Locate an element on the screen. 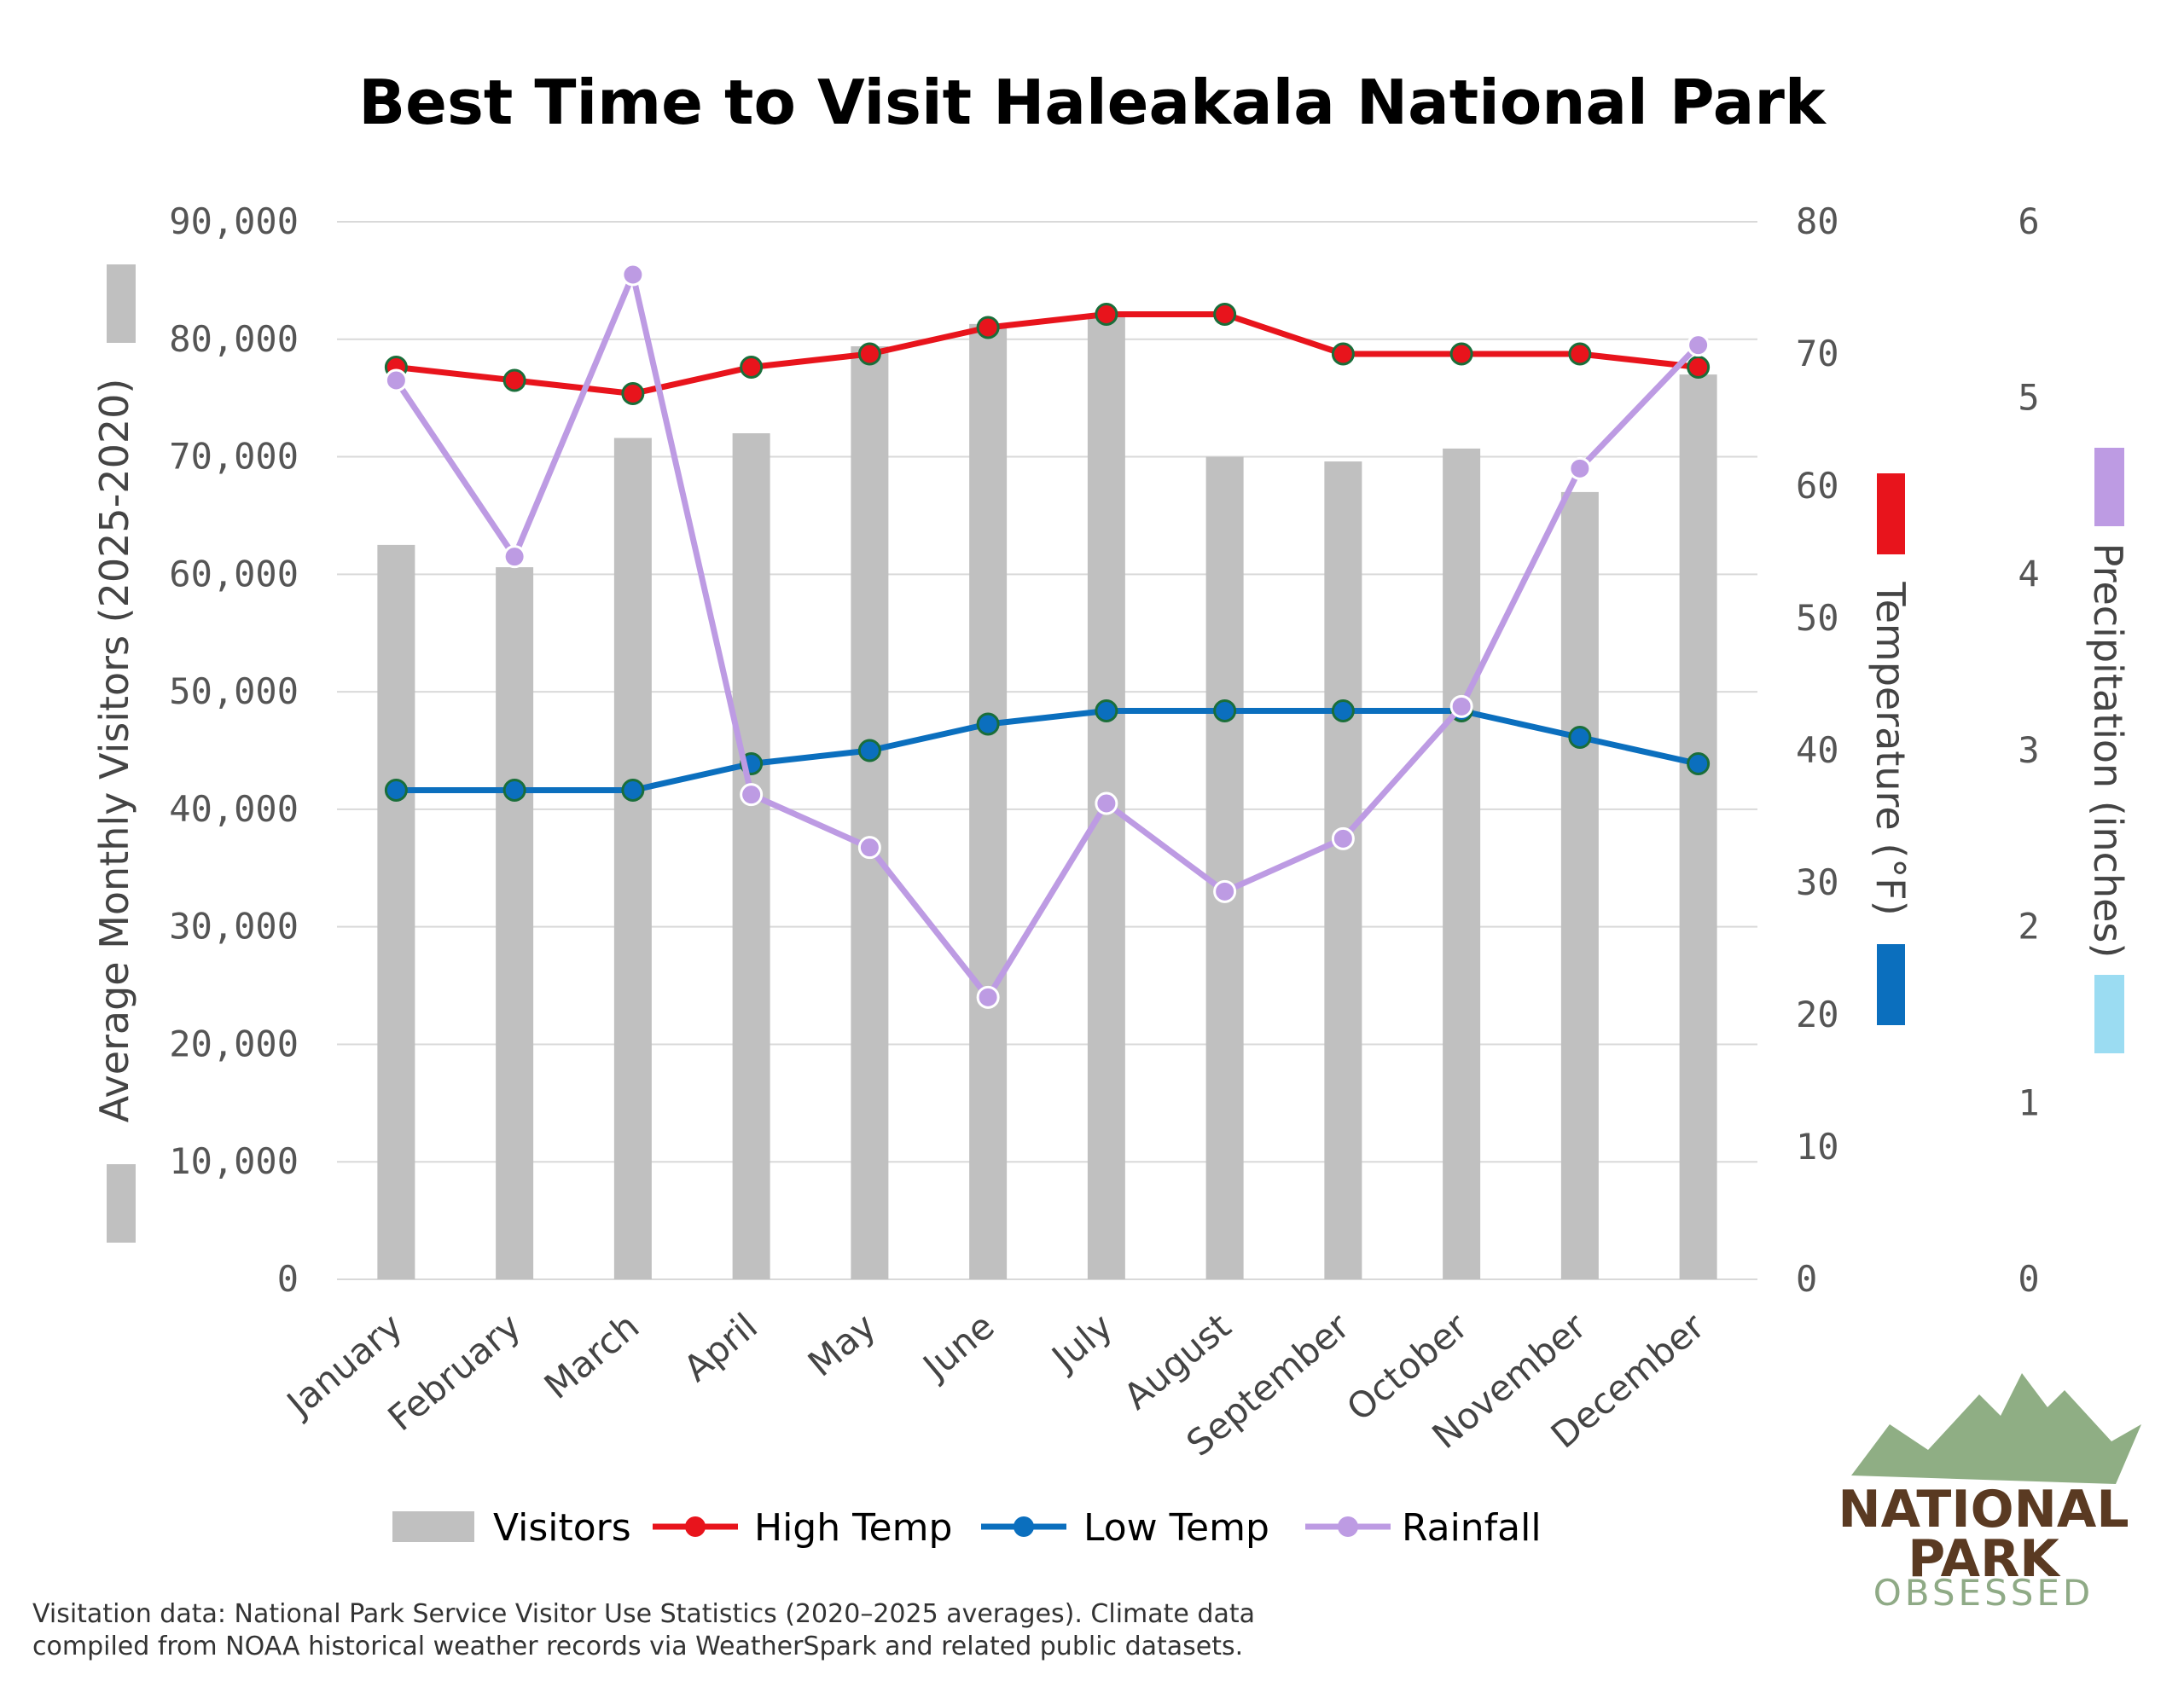 The height and width of the screenshot is (1687, 2184). high-temp-line is located at coordinates (1047, 354).